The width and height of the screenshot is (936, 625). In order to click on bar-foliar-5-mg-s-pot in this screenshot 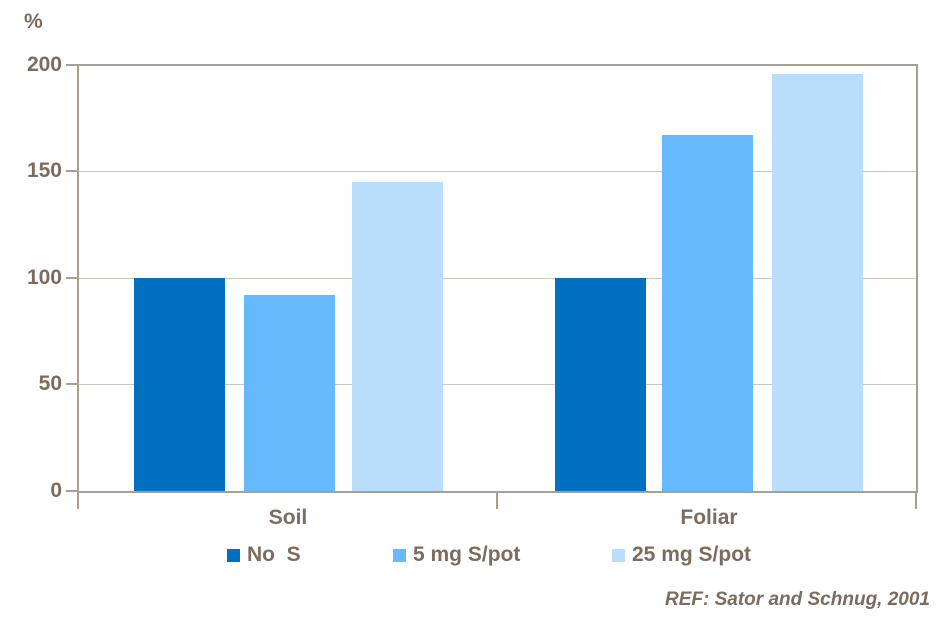, I will do `click(707, 313)`.